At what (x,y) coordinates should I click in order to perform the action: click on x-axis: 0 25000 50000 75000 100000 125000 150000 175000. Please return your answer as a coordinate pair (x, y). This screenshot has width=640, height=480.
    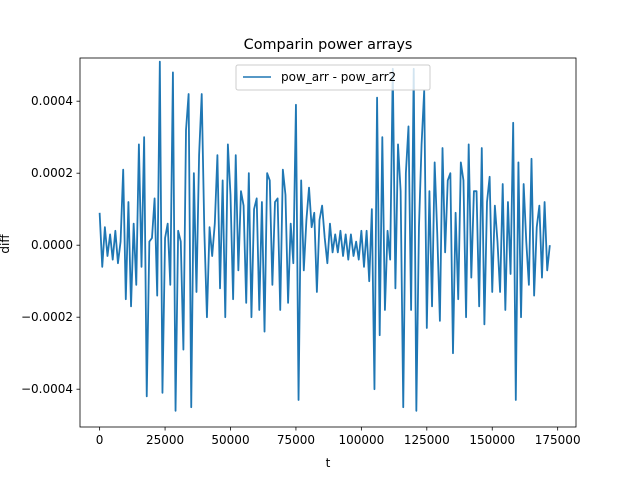
    Looking at the image, I should click on (338, 437).